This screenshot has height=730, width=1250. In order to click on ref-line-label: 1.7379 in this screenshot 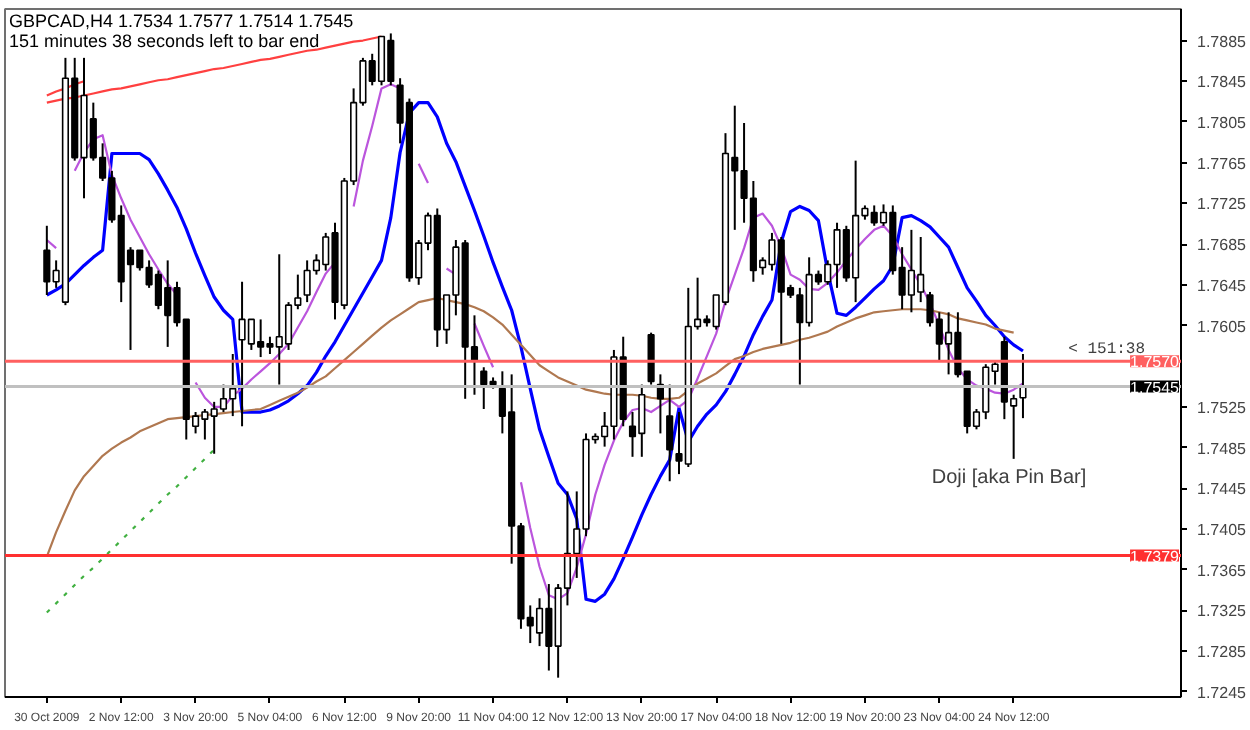, I will do `click(1155, 556)`.